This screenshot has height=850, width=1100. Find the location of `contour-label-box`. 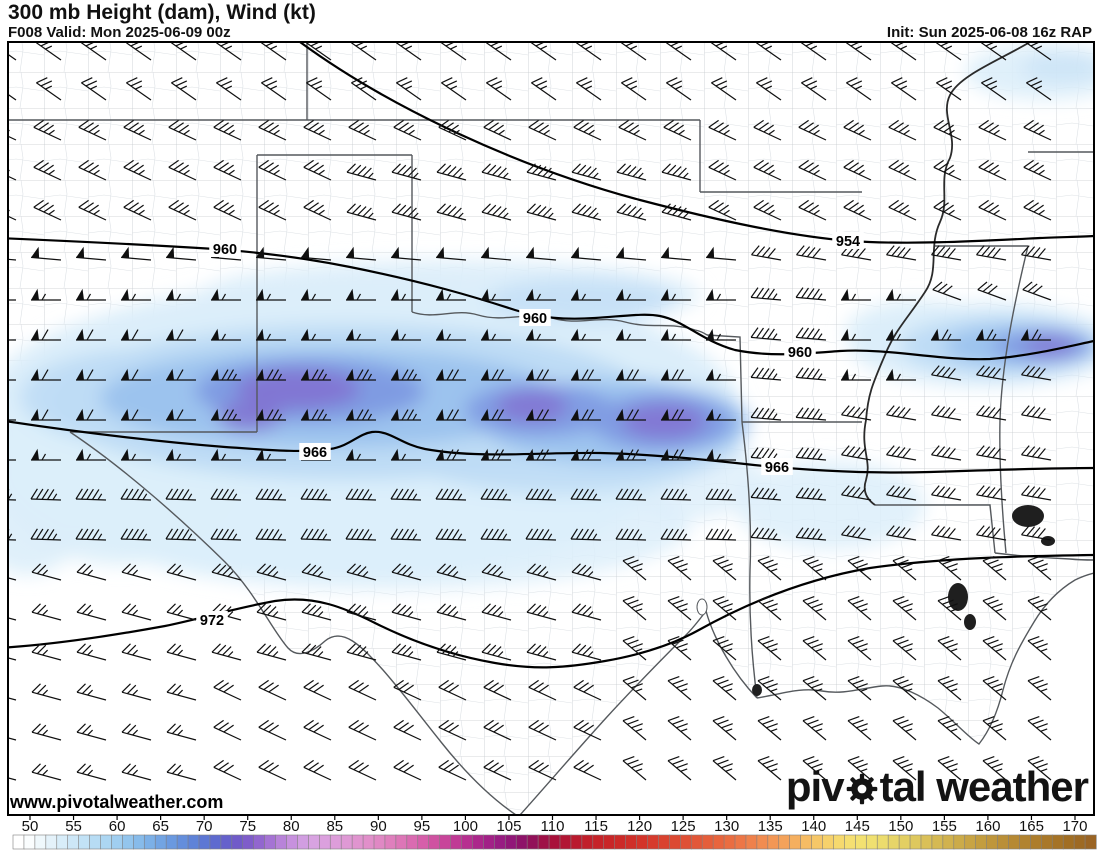

contour-label-box is located at coordinates (800, 351).